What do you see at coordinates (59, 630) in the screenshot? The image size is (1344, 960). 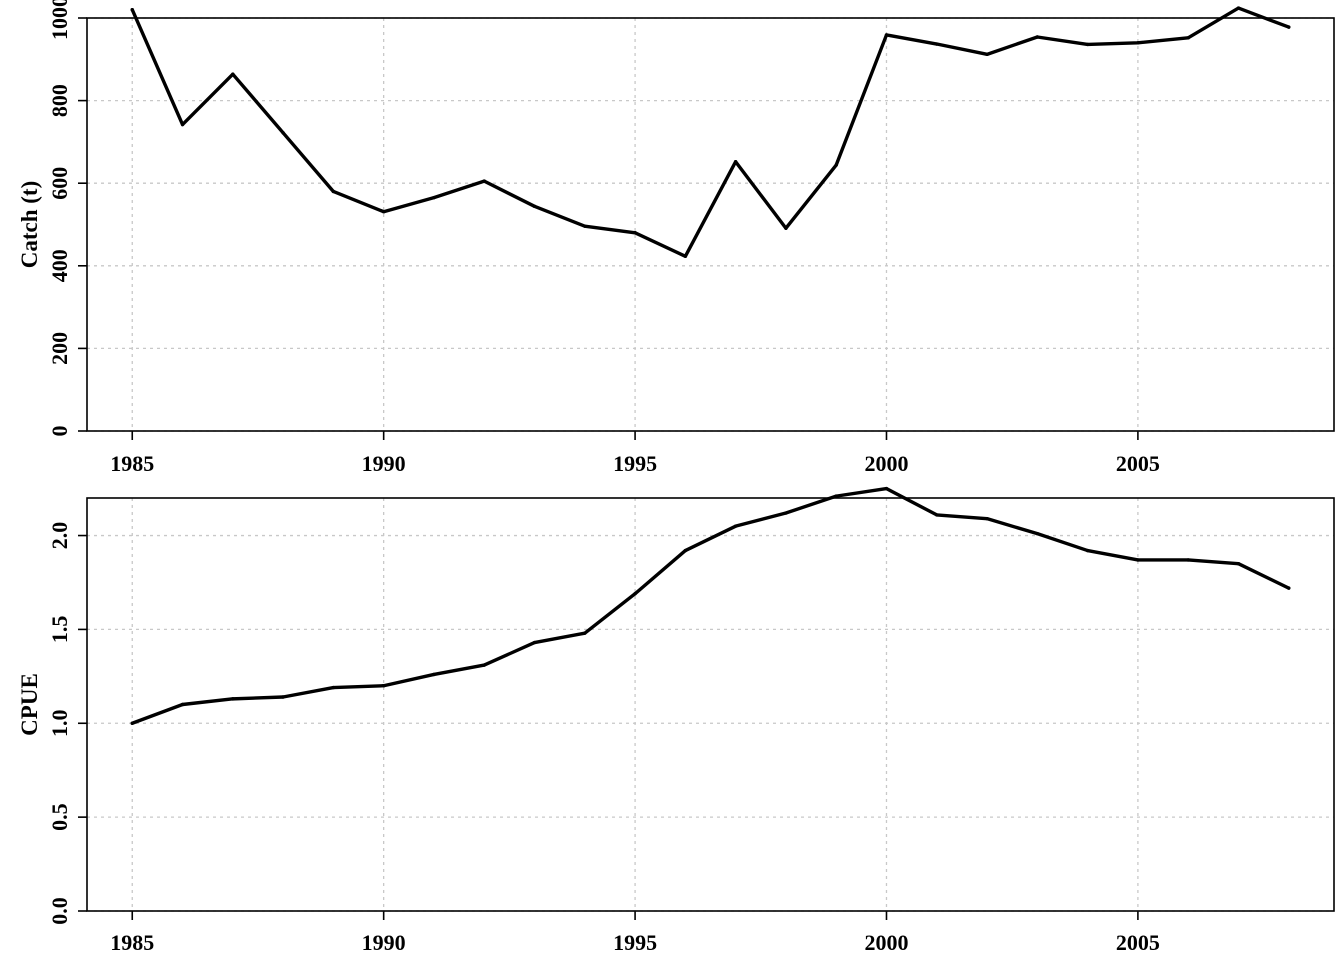 I see `cpue-y-tick-label: 1.5` at bounding box center [59, 630].